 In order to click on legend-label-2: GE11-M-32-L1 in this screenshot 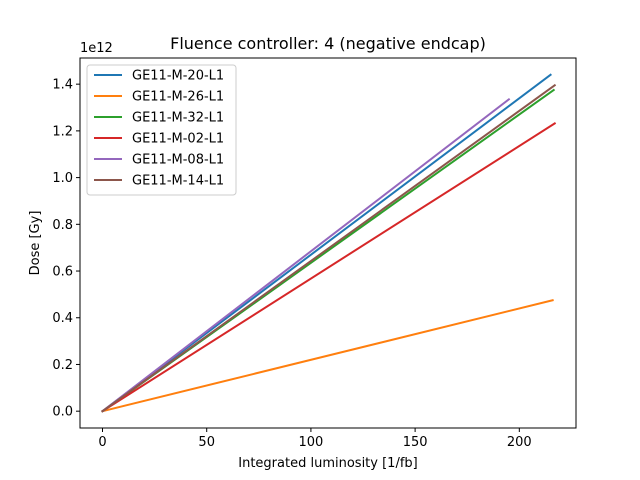, I will do `click(178, 118)`.